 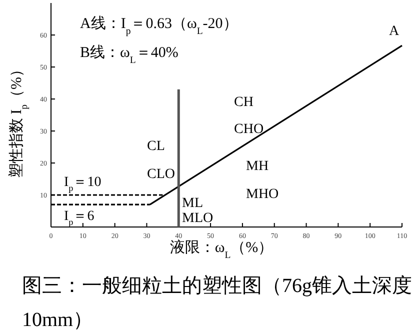 What do you see at coordinates (257, 166) in the screenshot?
I see `annotation: MH` at bounding box center [257, 166].